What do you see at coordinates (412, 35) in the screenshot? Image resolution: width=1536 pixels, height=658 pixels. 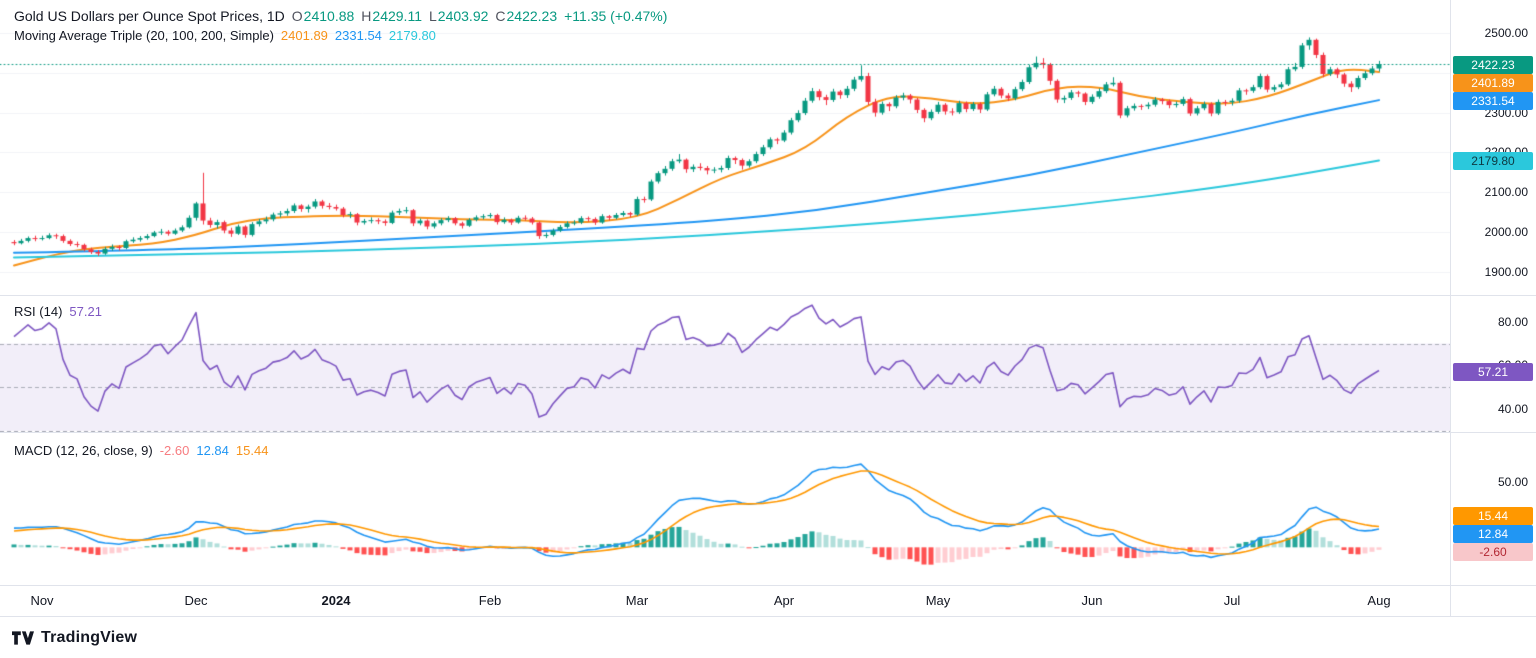 I see `ma200-value: 2179.80` at bounding box center [412, 35].